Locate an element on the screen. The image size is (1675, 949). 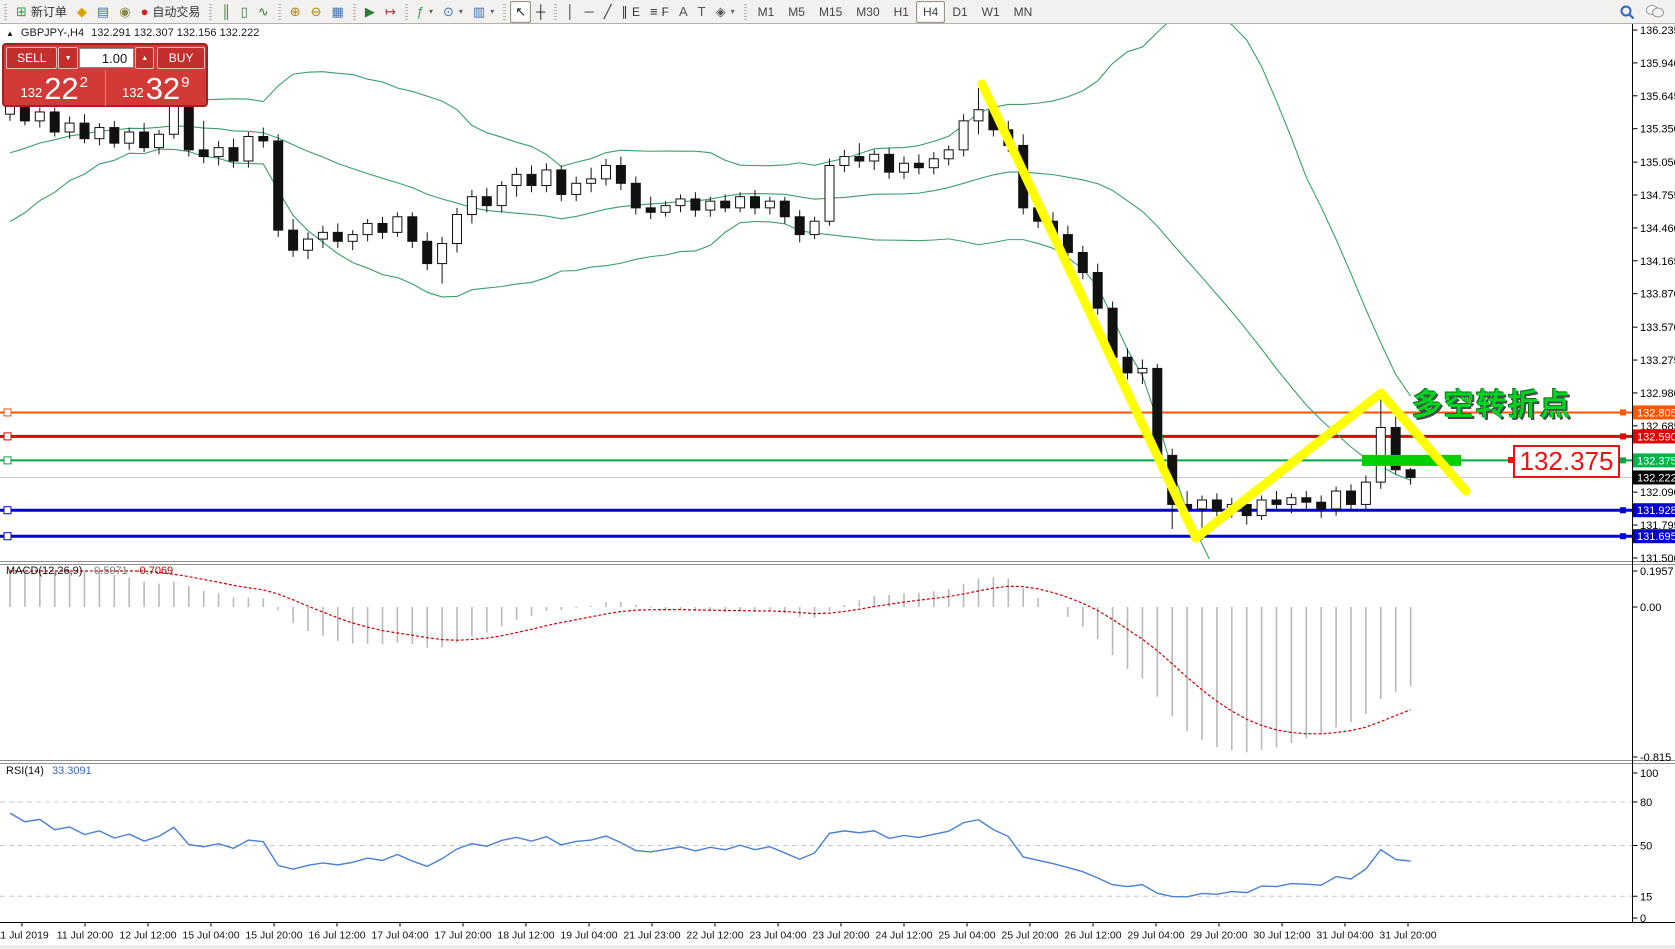
timeframe-m15-button: M15 is located at coordinates (830, 11).